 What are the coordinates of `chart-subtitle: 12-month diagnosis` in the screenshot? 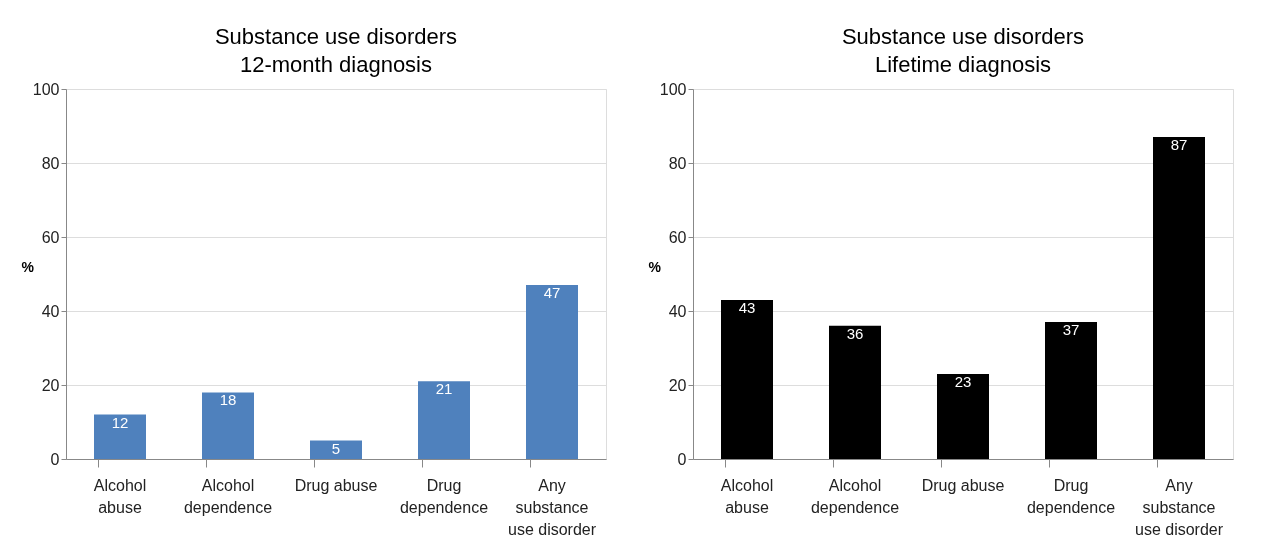 It's located at (336, 64).